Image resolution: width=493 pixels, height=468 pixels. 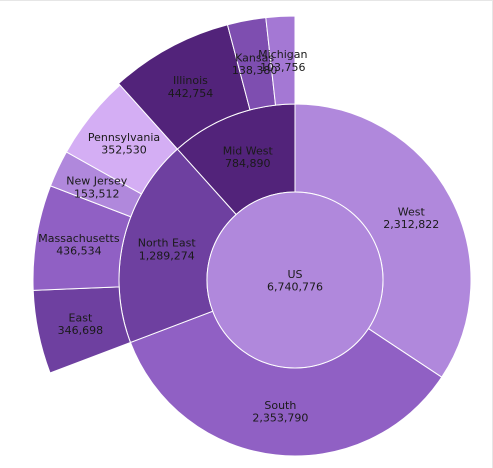 I want to click on east-value: 346,698, so click(x=81, y=330).